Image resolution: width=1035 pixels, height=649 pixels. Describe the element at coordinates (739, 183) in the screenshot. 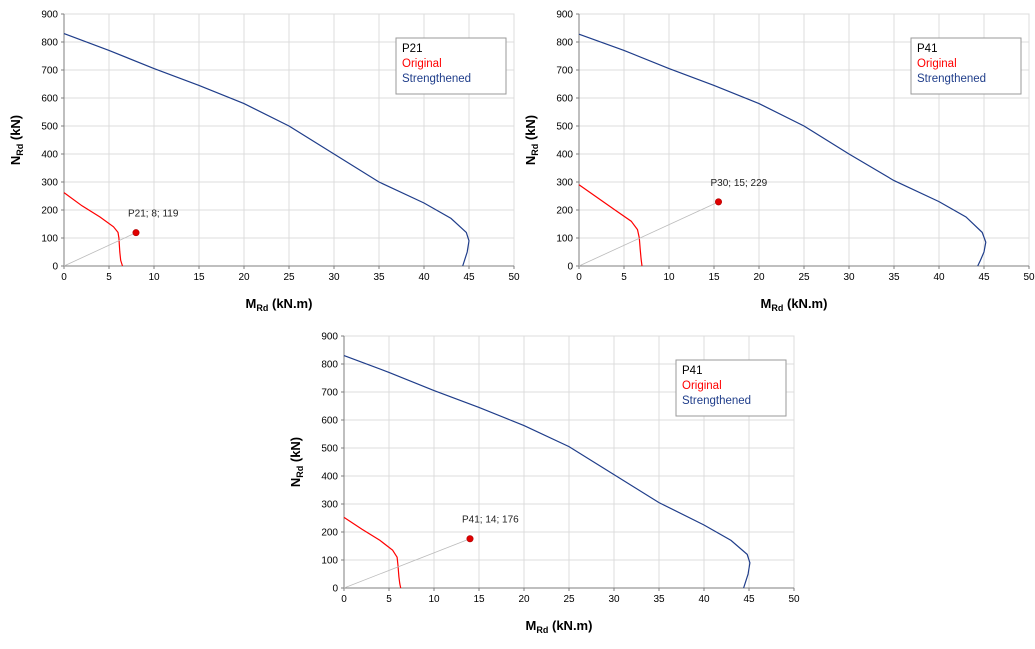

I see `data-point-label: P30; 15; 229` at that location.